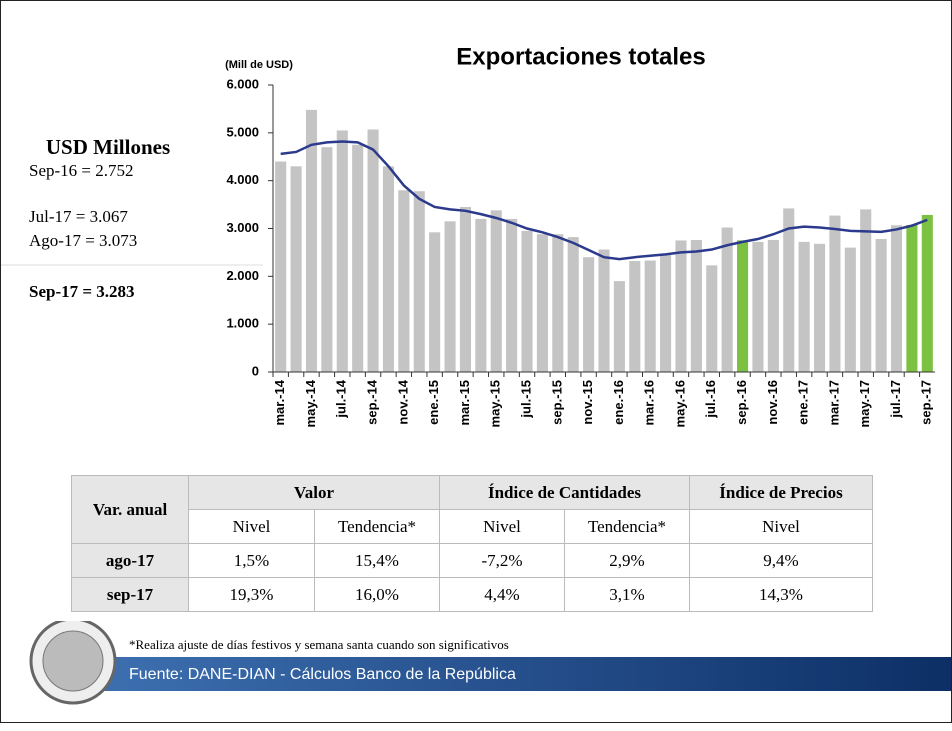 The height and width of the screenshot is (731, 952). Describe the element at coordinates (556, 402) in the screenshot. I see `x-tick-label: sep.-15` at that location.